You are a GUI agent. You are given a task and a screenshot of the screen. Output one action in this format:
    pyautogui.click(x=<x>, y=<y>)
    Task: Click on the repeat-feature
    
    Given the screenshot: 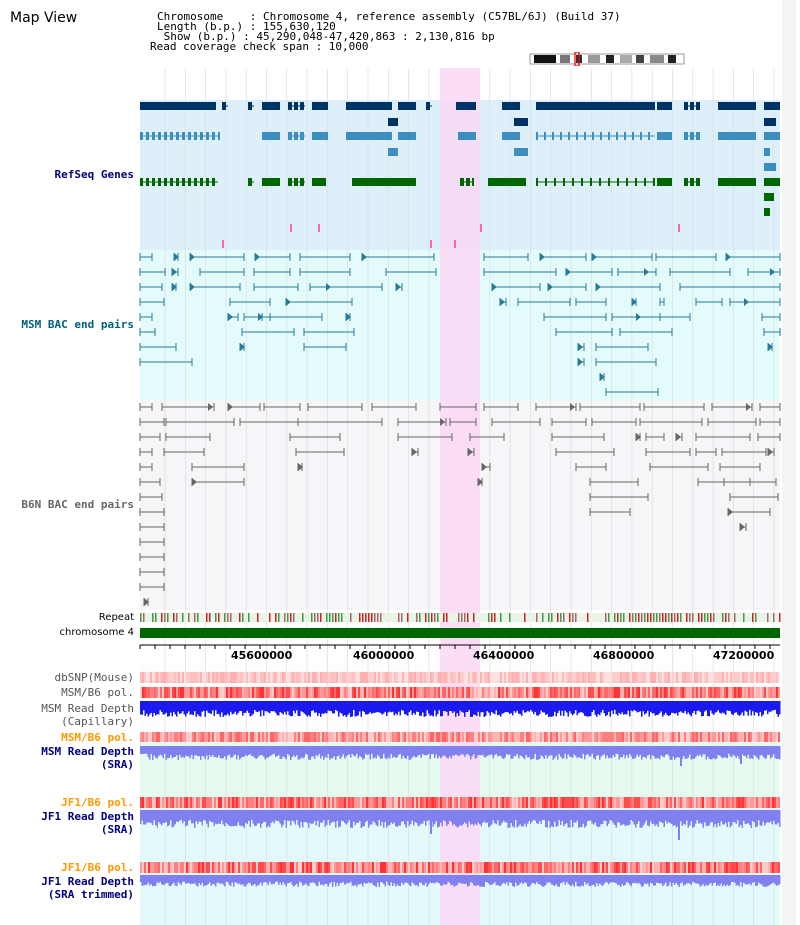 What is the action you would take?
    pyautogui.click(x=672, y=617)
    